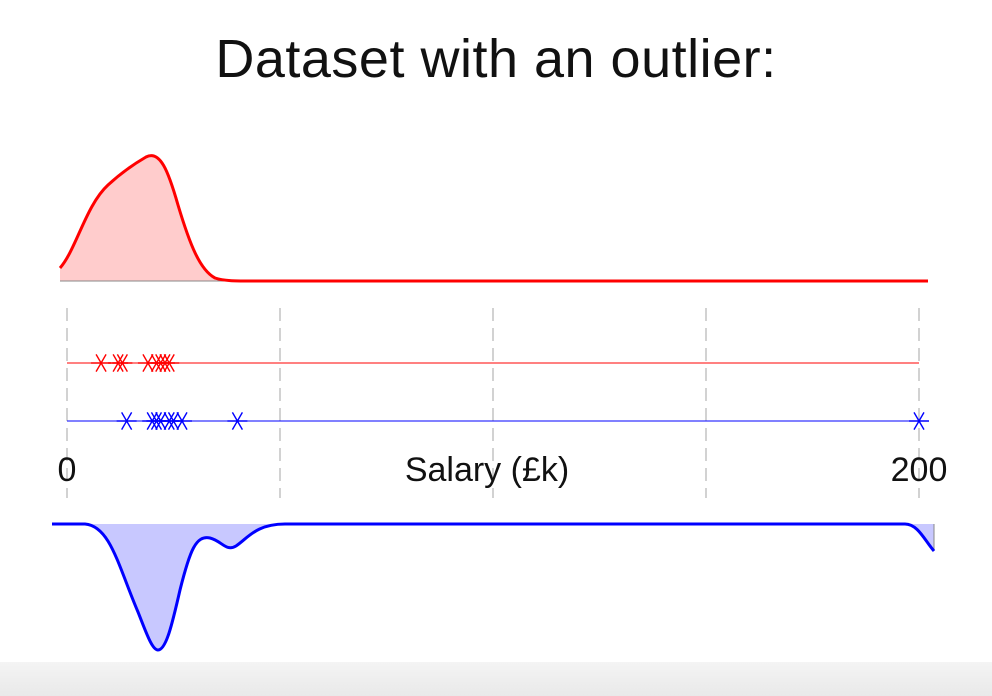 Image resolution: width=992 pixels, height=696 pixels. Describe the element at coordinates (487, 470) in the screenshot. I see `x-axis-label: Salary (£k)` at that location.